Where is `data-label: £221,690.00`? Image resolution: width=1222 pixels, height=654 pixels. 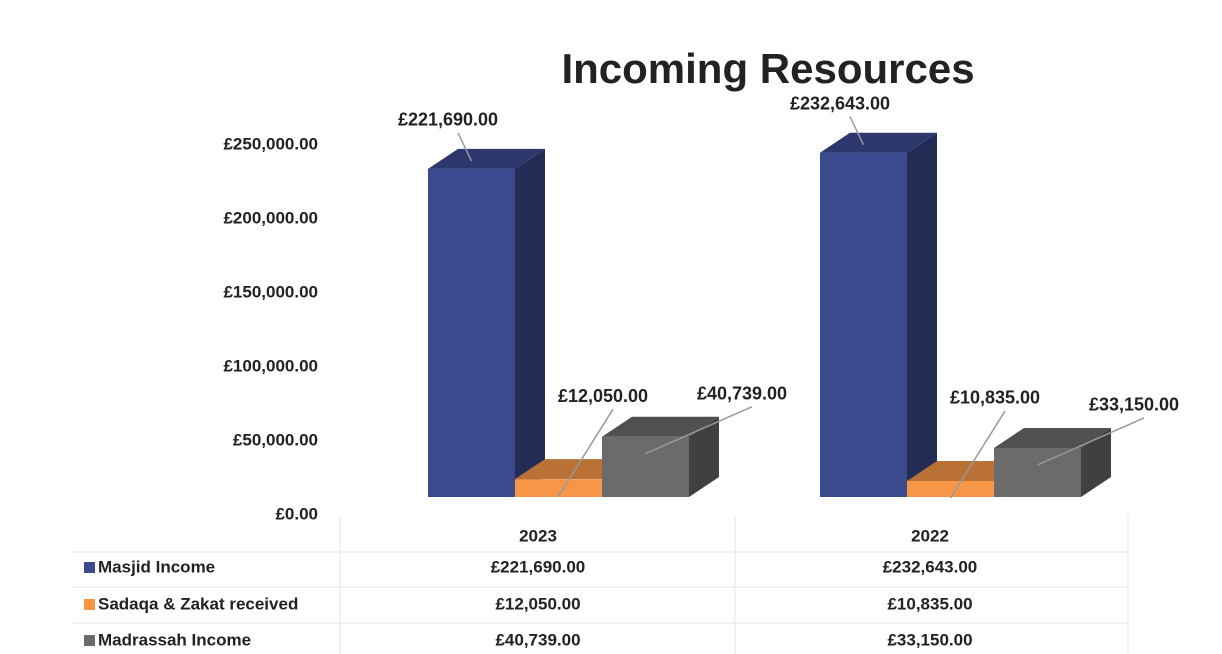
data-label: £221,690.00 is located at coordinates (448, 120).